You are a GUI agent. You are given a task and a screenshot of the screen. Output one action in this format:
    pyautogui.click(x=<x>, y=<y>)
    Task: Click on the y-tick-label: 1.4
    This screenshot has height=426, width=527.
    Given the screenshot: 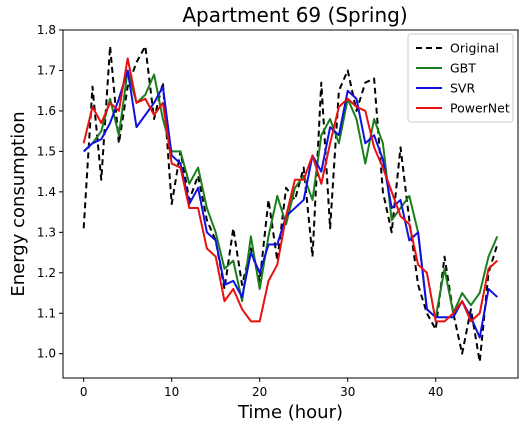 What is the action you would take?
    pyautogui.click(x=46, y=192)
    